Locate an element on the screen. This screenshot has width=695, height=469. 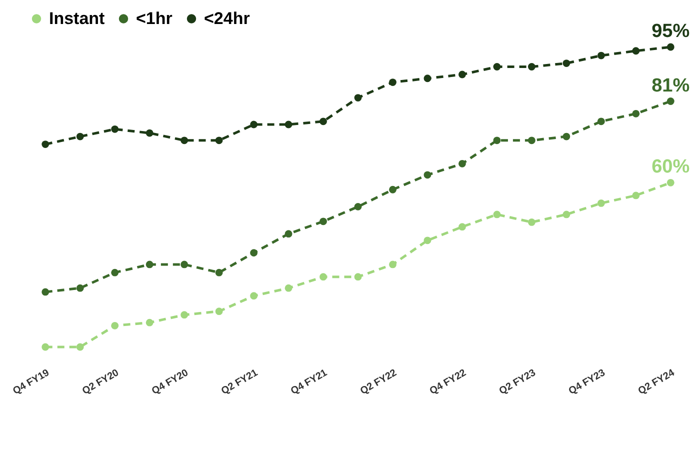
legend-label: <1hr is located at coordinates (154, 18).